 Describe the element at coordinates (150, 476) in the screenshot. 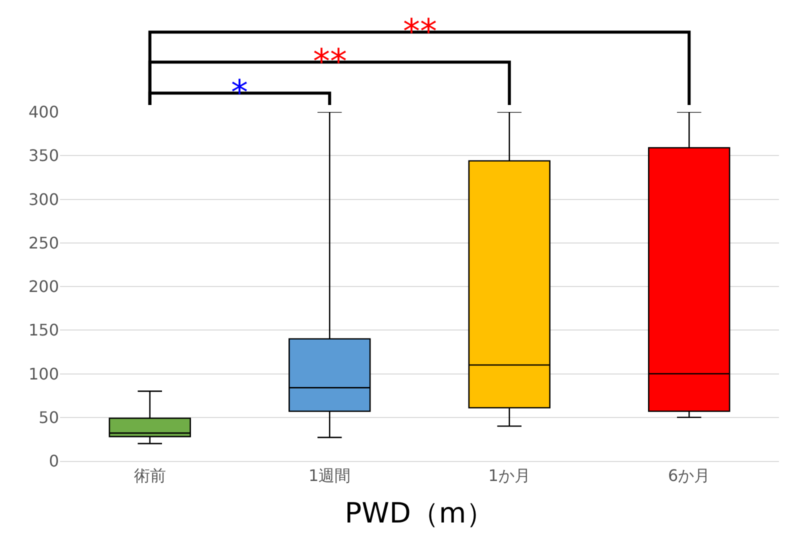

I see `x-tick-label: 術前` at that location.